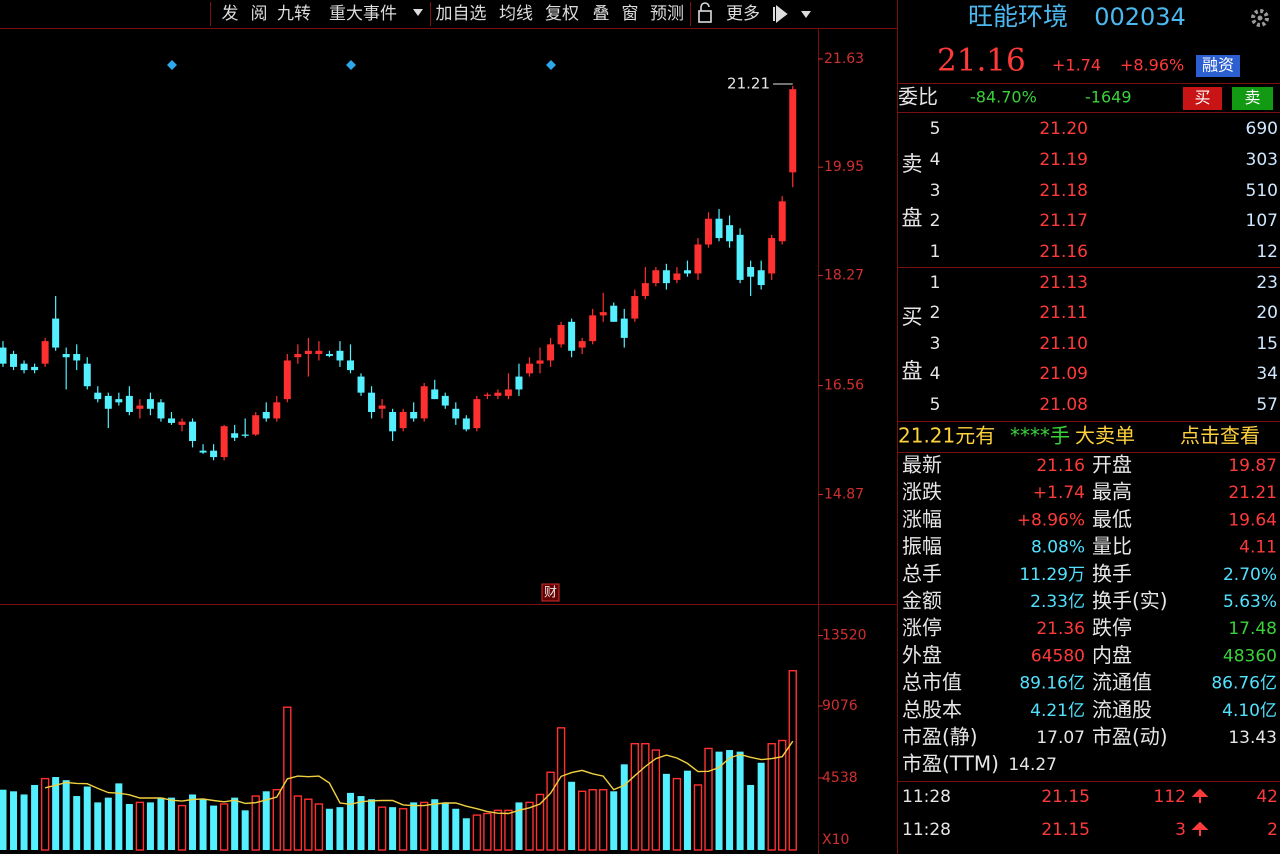 This screenshot has height=854, width=1280. I want to click on event-marker-box, so click(550, 592).